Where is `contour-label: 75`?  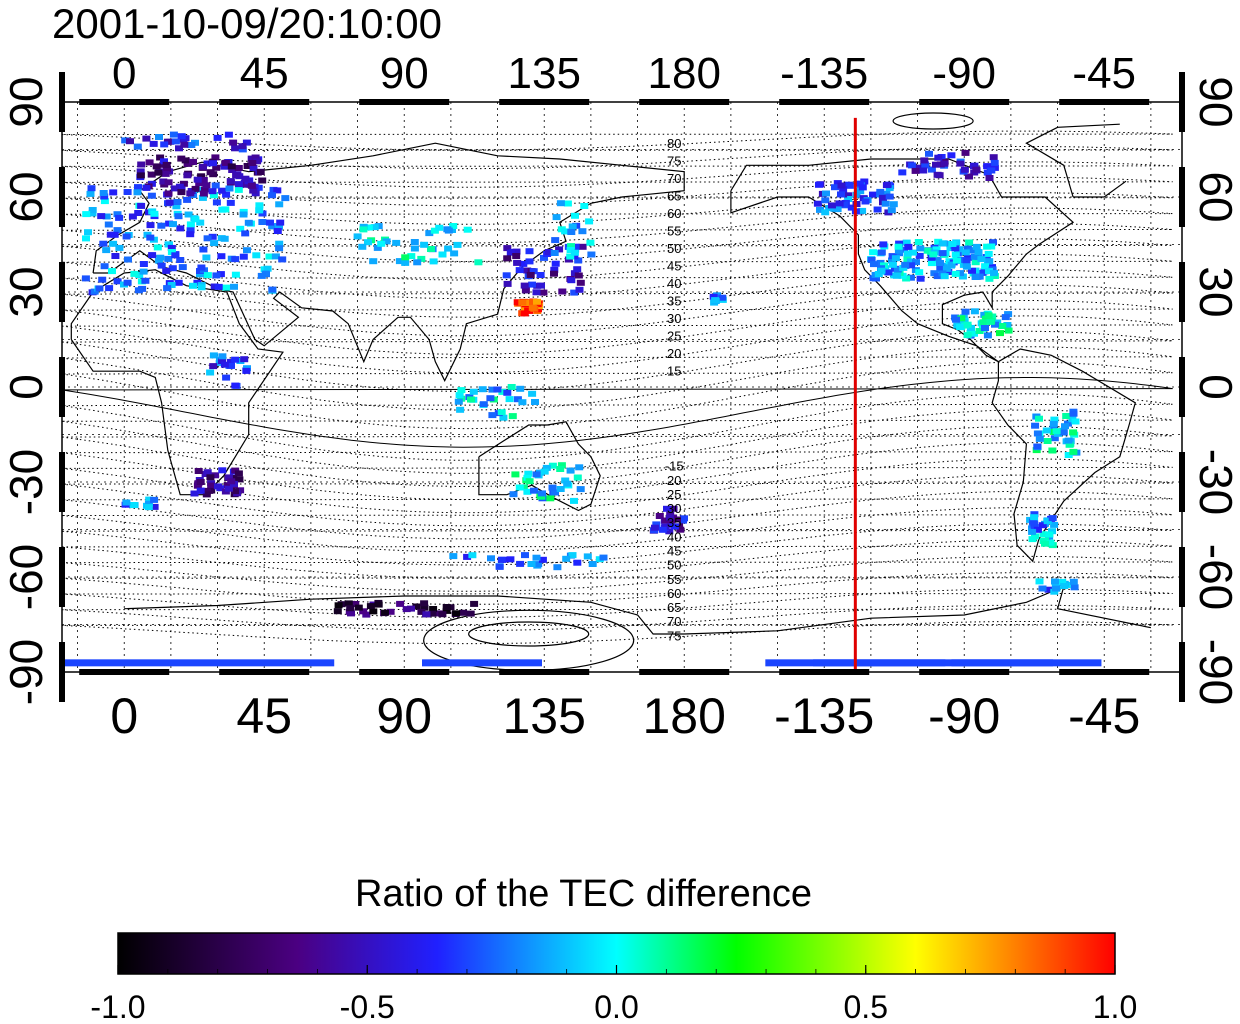 contour-label: 75 is located at coordinates (674, 160).